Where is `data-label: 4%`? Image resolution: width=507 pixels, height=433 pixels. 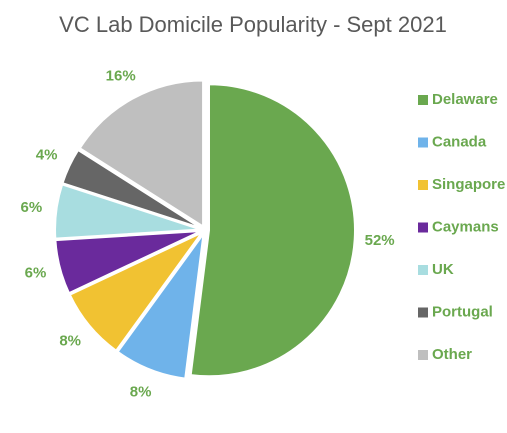 data-label: 4% is located at coordinates (47, 154).